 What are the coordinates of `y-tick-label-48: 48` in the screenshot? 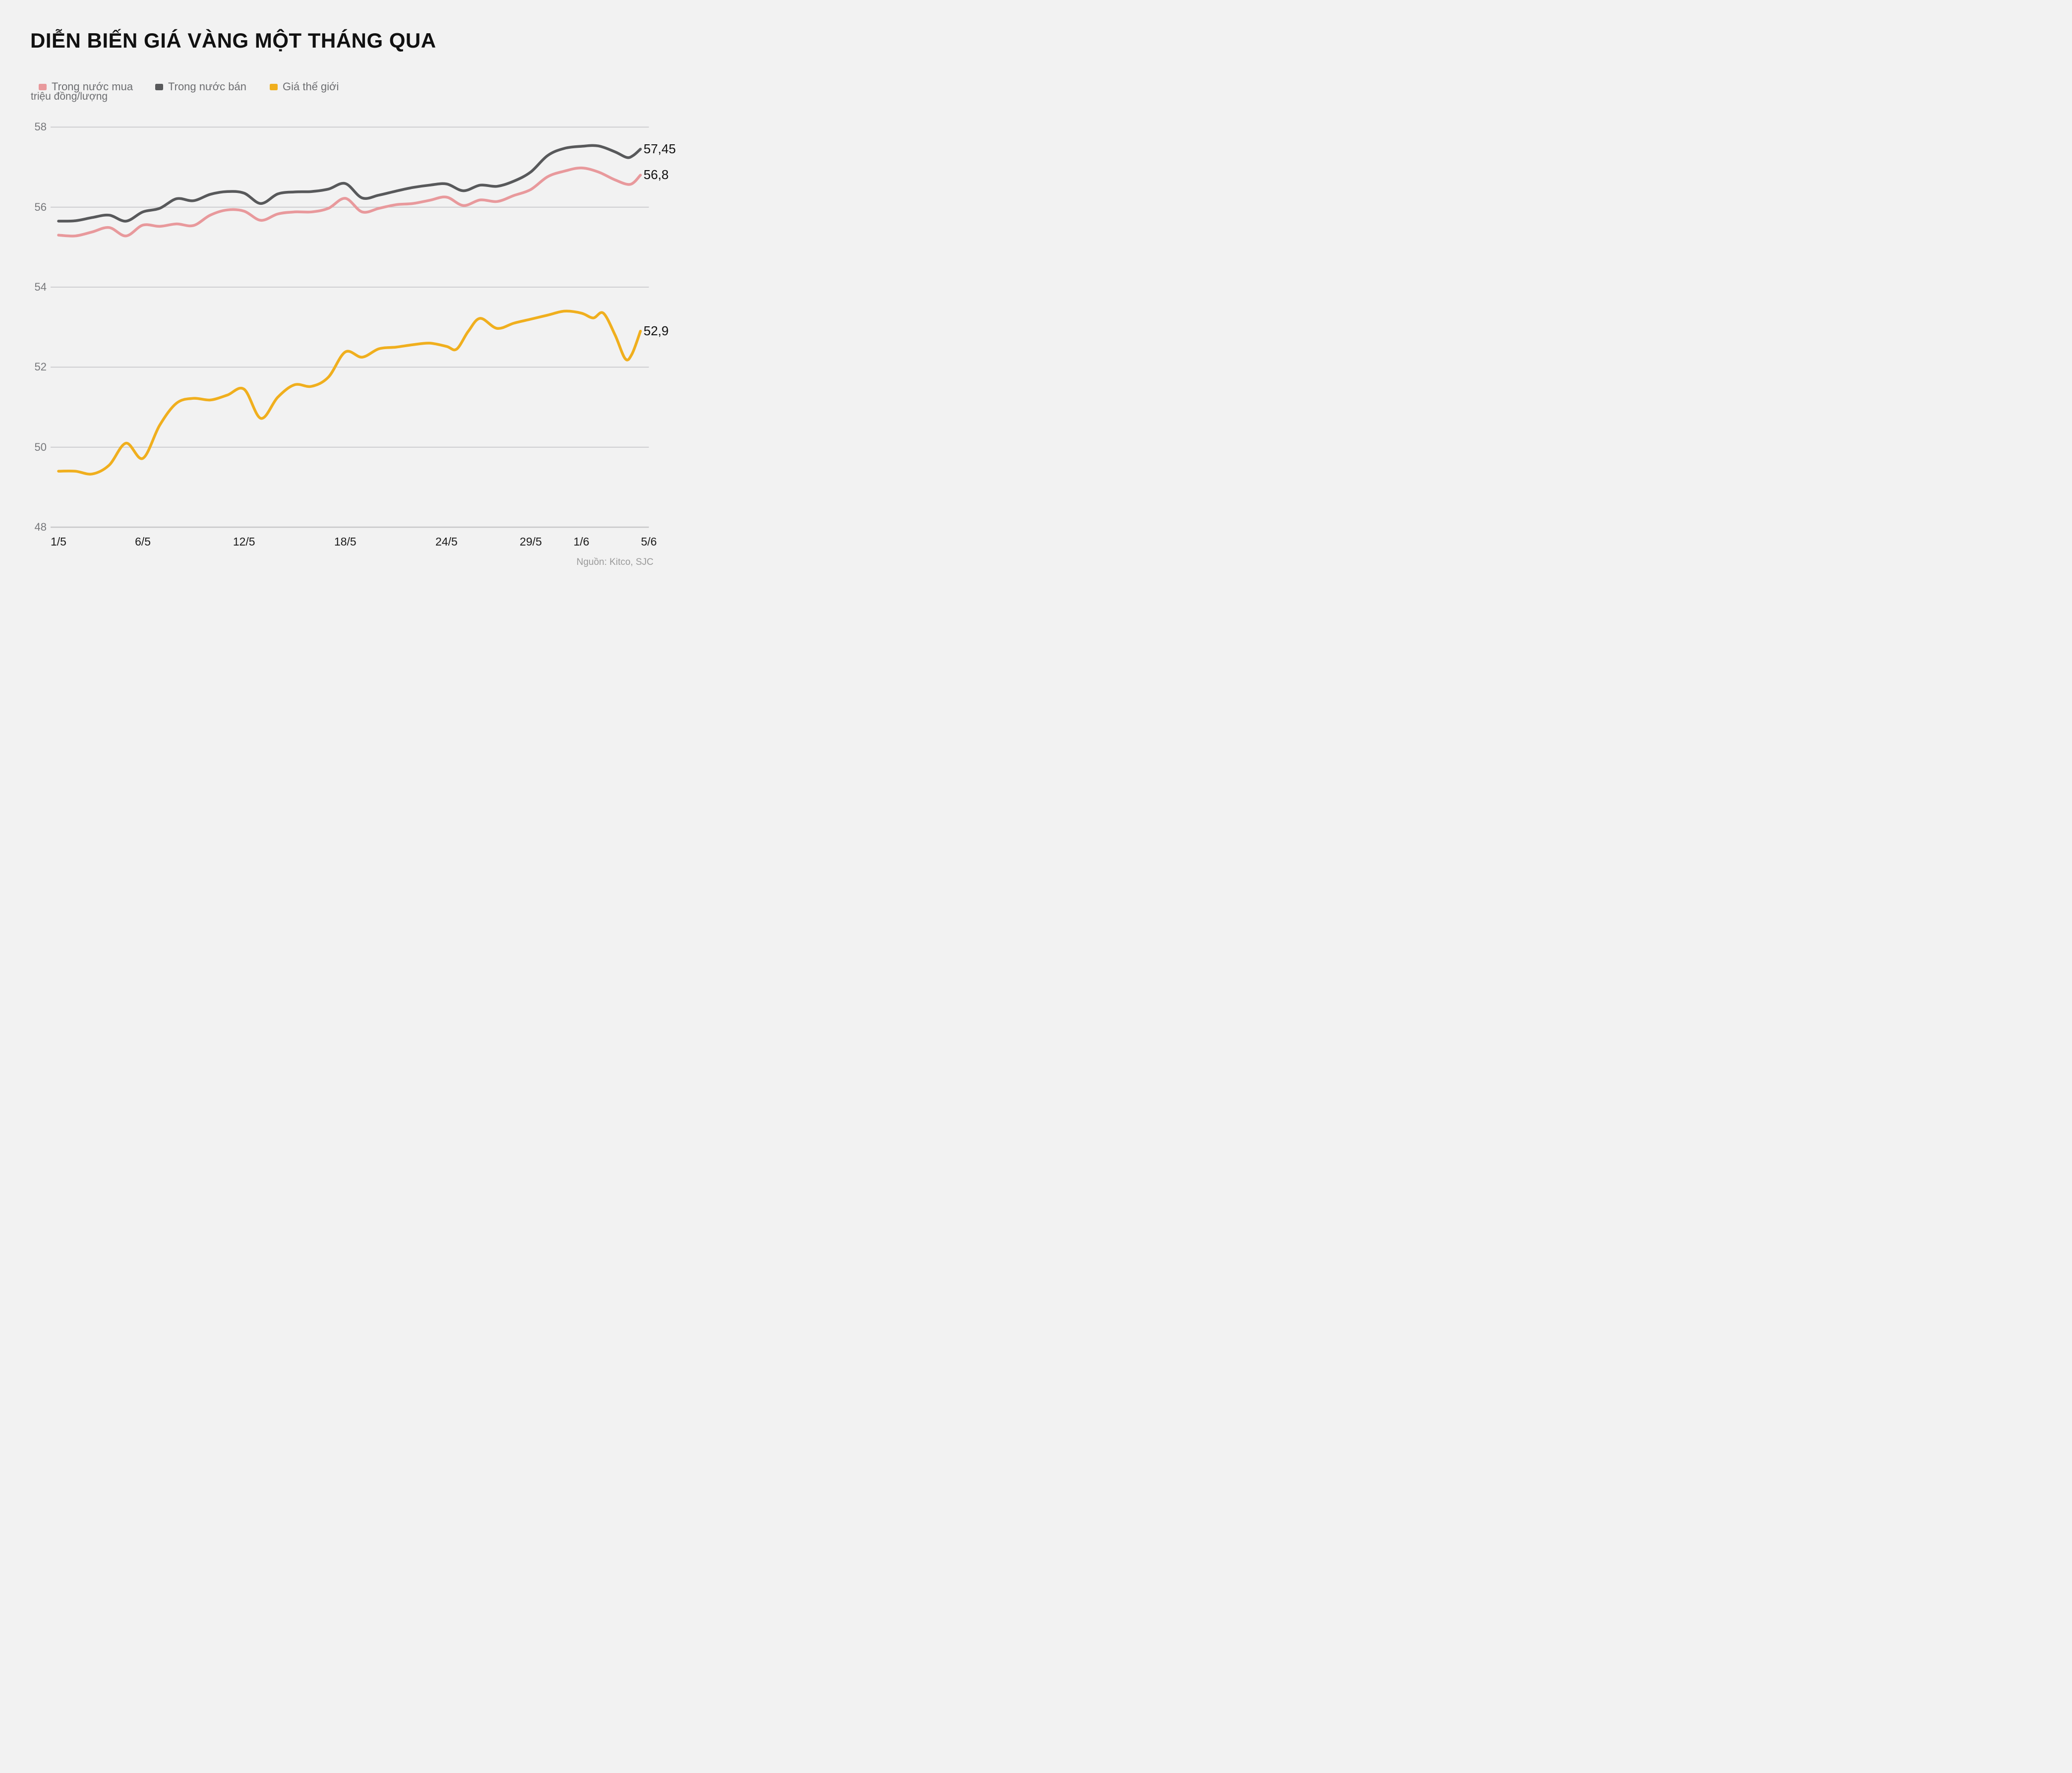 It's located at (40, 527).